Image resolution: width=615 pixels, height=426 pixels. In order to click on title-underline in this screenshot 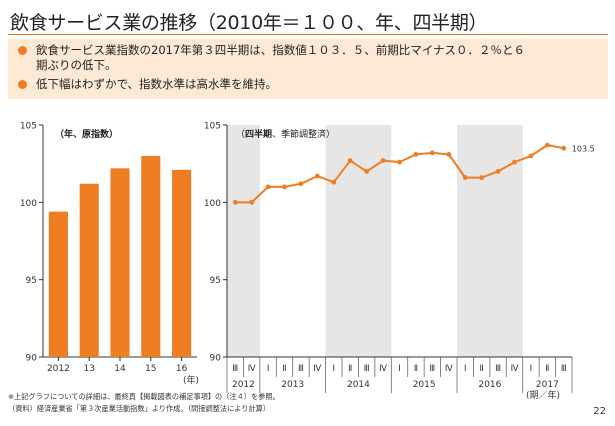, I will do `click(308, 34)`.